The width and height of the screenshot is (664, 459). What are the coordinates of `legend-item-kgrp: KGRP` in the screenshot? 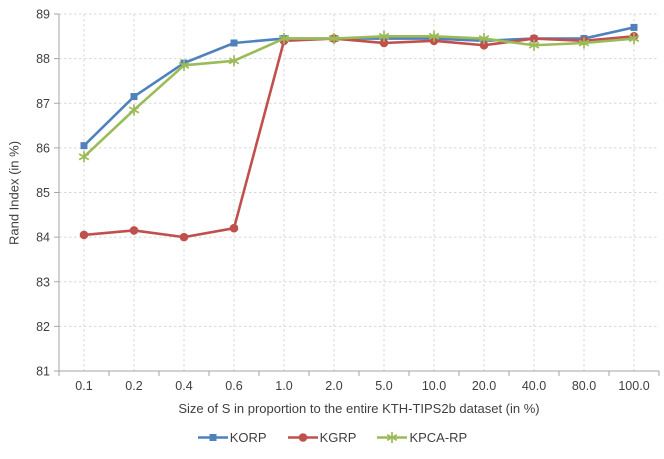 It's located at (322, 437).